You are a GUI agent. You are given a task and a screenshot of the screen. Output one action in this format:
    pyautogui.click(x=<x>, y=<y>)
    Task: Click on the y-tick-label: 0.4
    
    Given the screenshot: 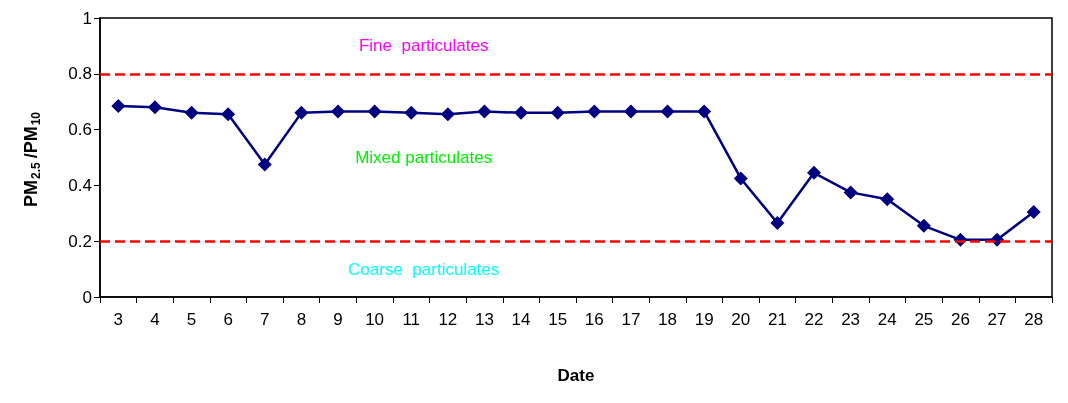 What is the action you would take?
    pyautogui.click(x=80, y=185)
    